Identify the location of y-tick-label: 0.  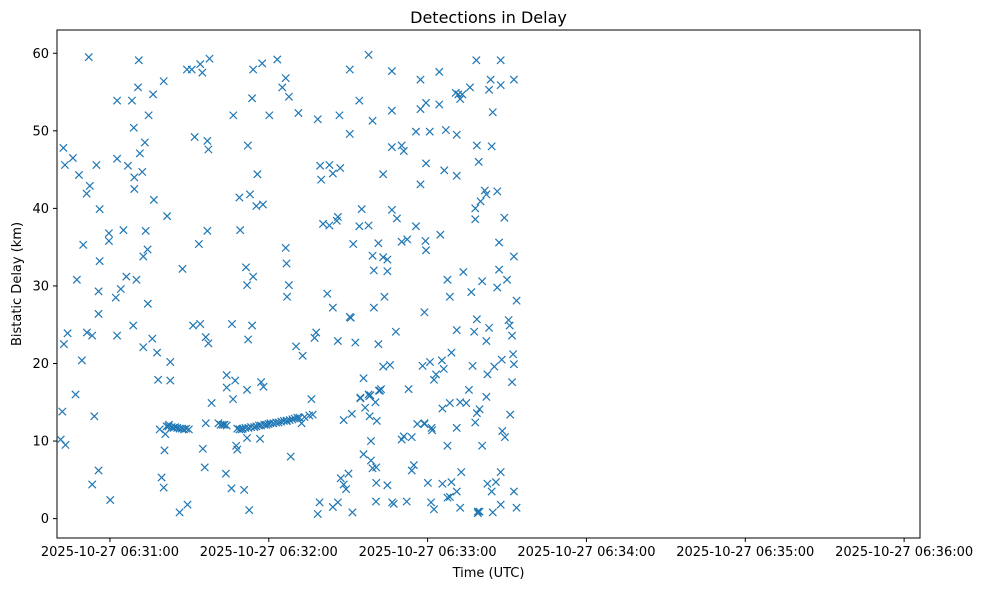
(45, 519).